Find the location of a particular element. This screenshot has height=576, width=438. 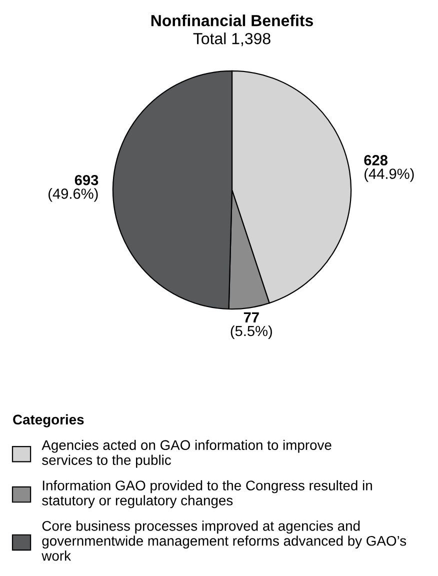

legend-title: Categories is located at coordinates (48, 421).